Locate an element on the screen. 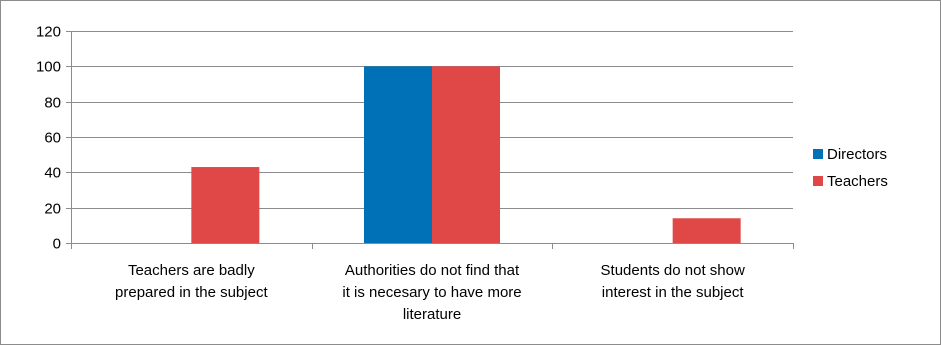  x-category-label: prepared in the subject is located at coordinates (191, 292).